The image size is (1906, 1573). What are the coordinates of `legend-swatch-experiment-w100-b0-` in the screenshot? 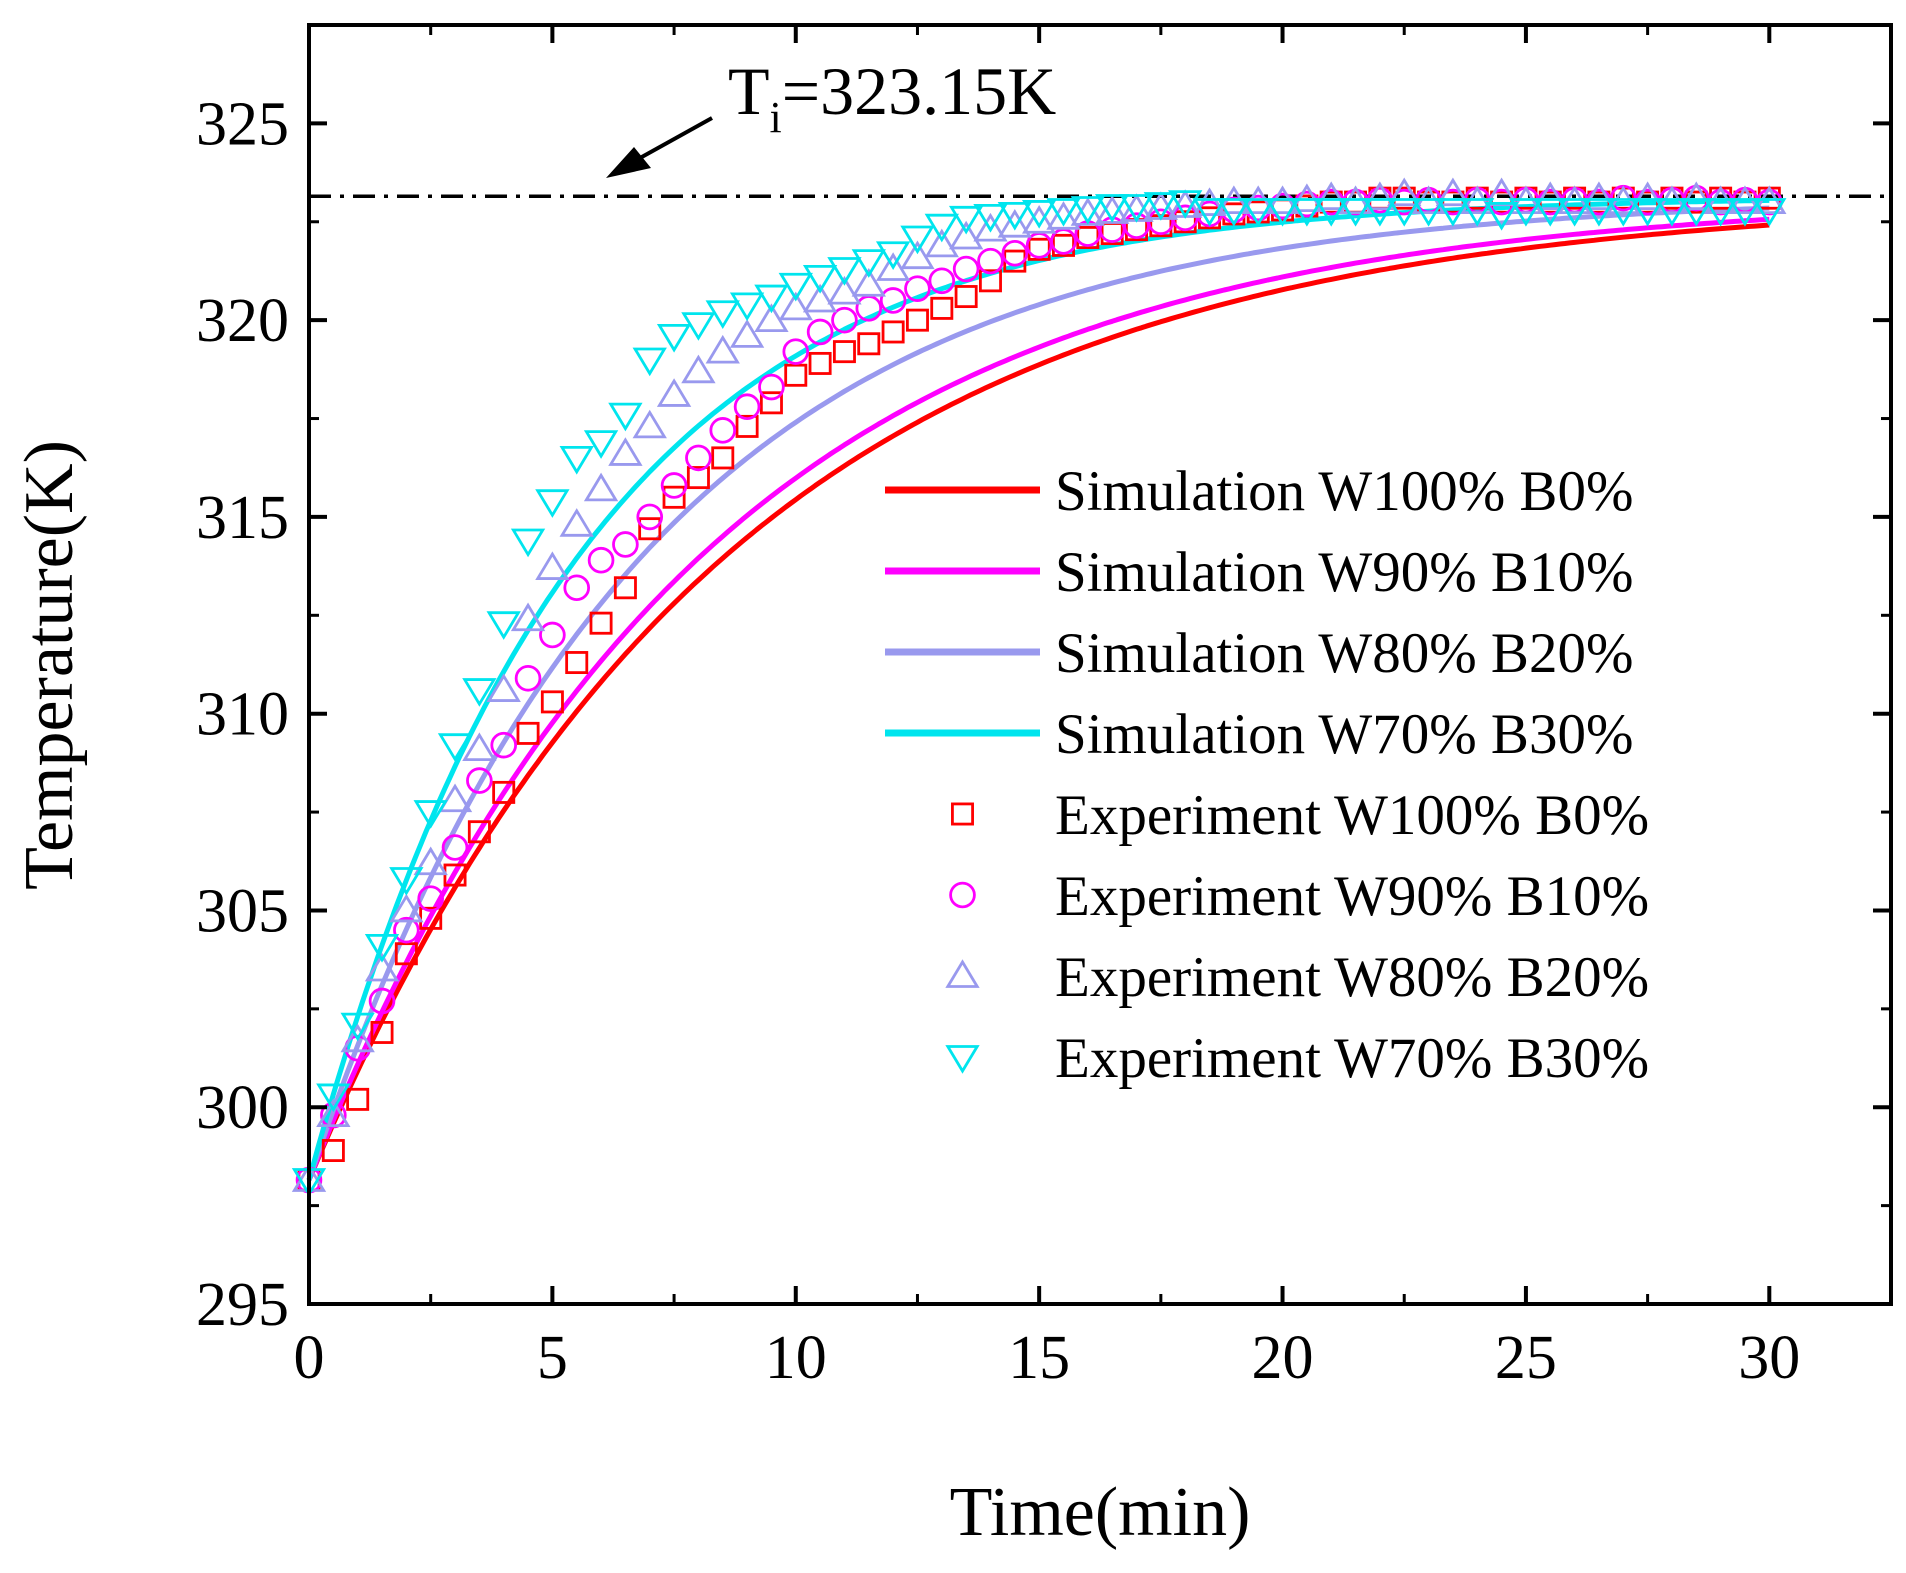 It's located at (962, 814).